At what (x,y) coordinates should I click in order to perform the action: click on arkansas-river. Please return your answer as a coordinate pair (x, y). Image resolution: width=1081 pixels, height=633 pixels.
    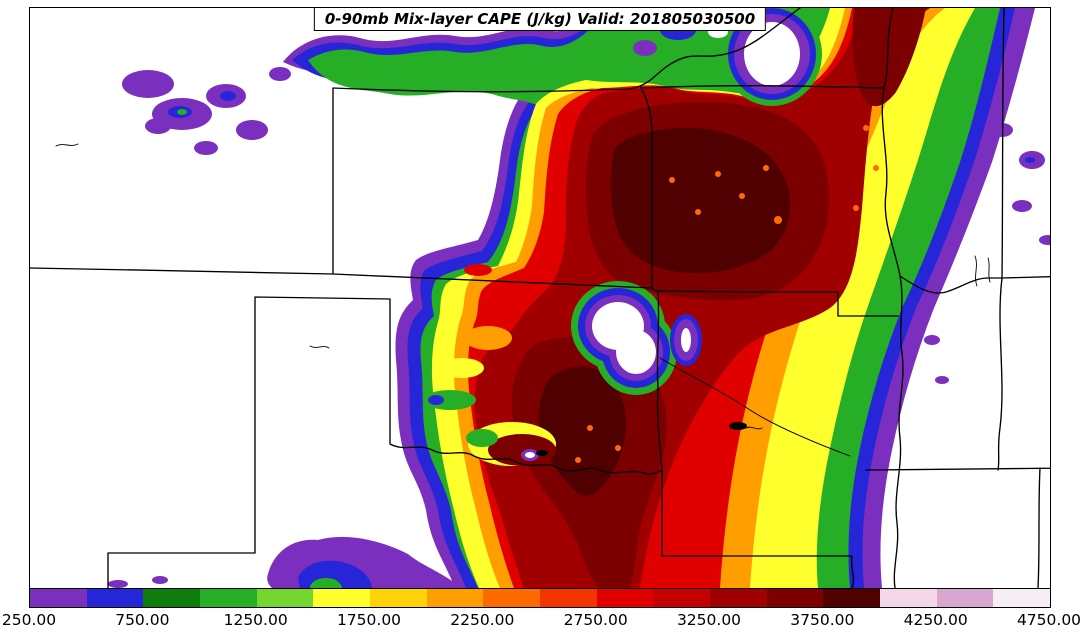
    Looking at the image, I should click on (755, 407).